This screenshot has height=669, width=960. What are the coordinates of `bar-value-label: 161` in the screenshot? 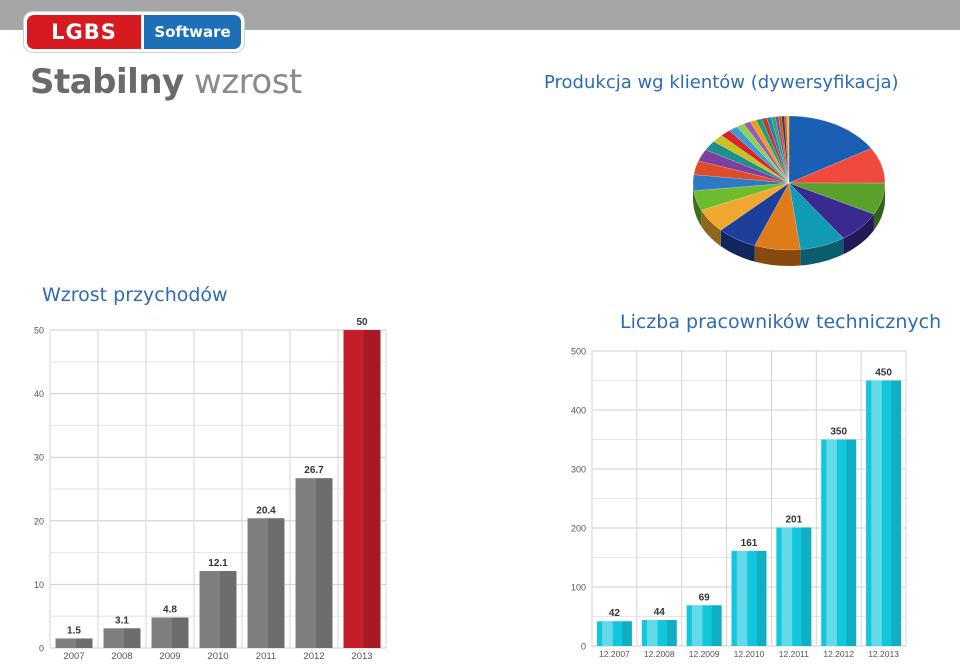 It's located at (749, 543).